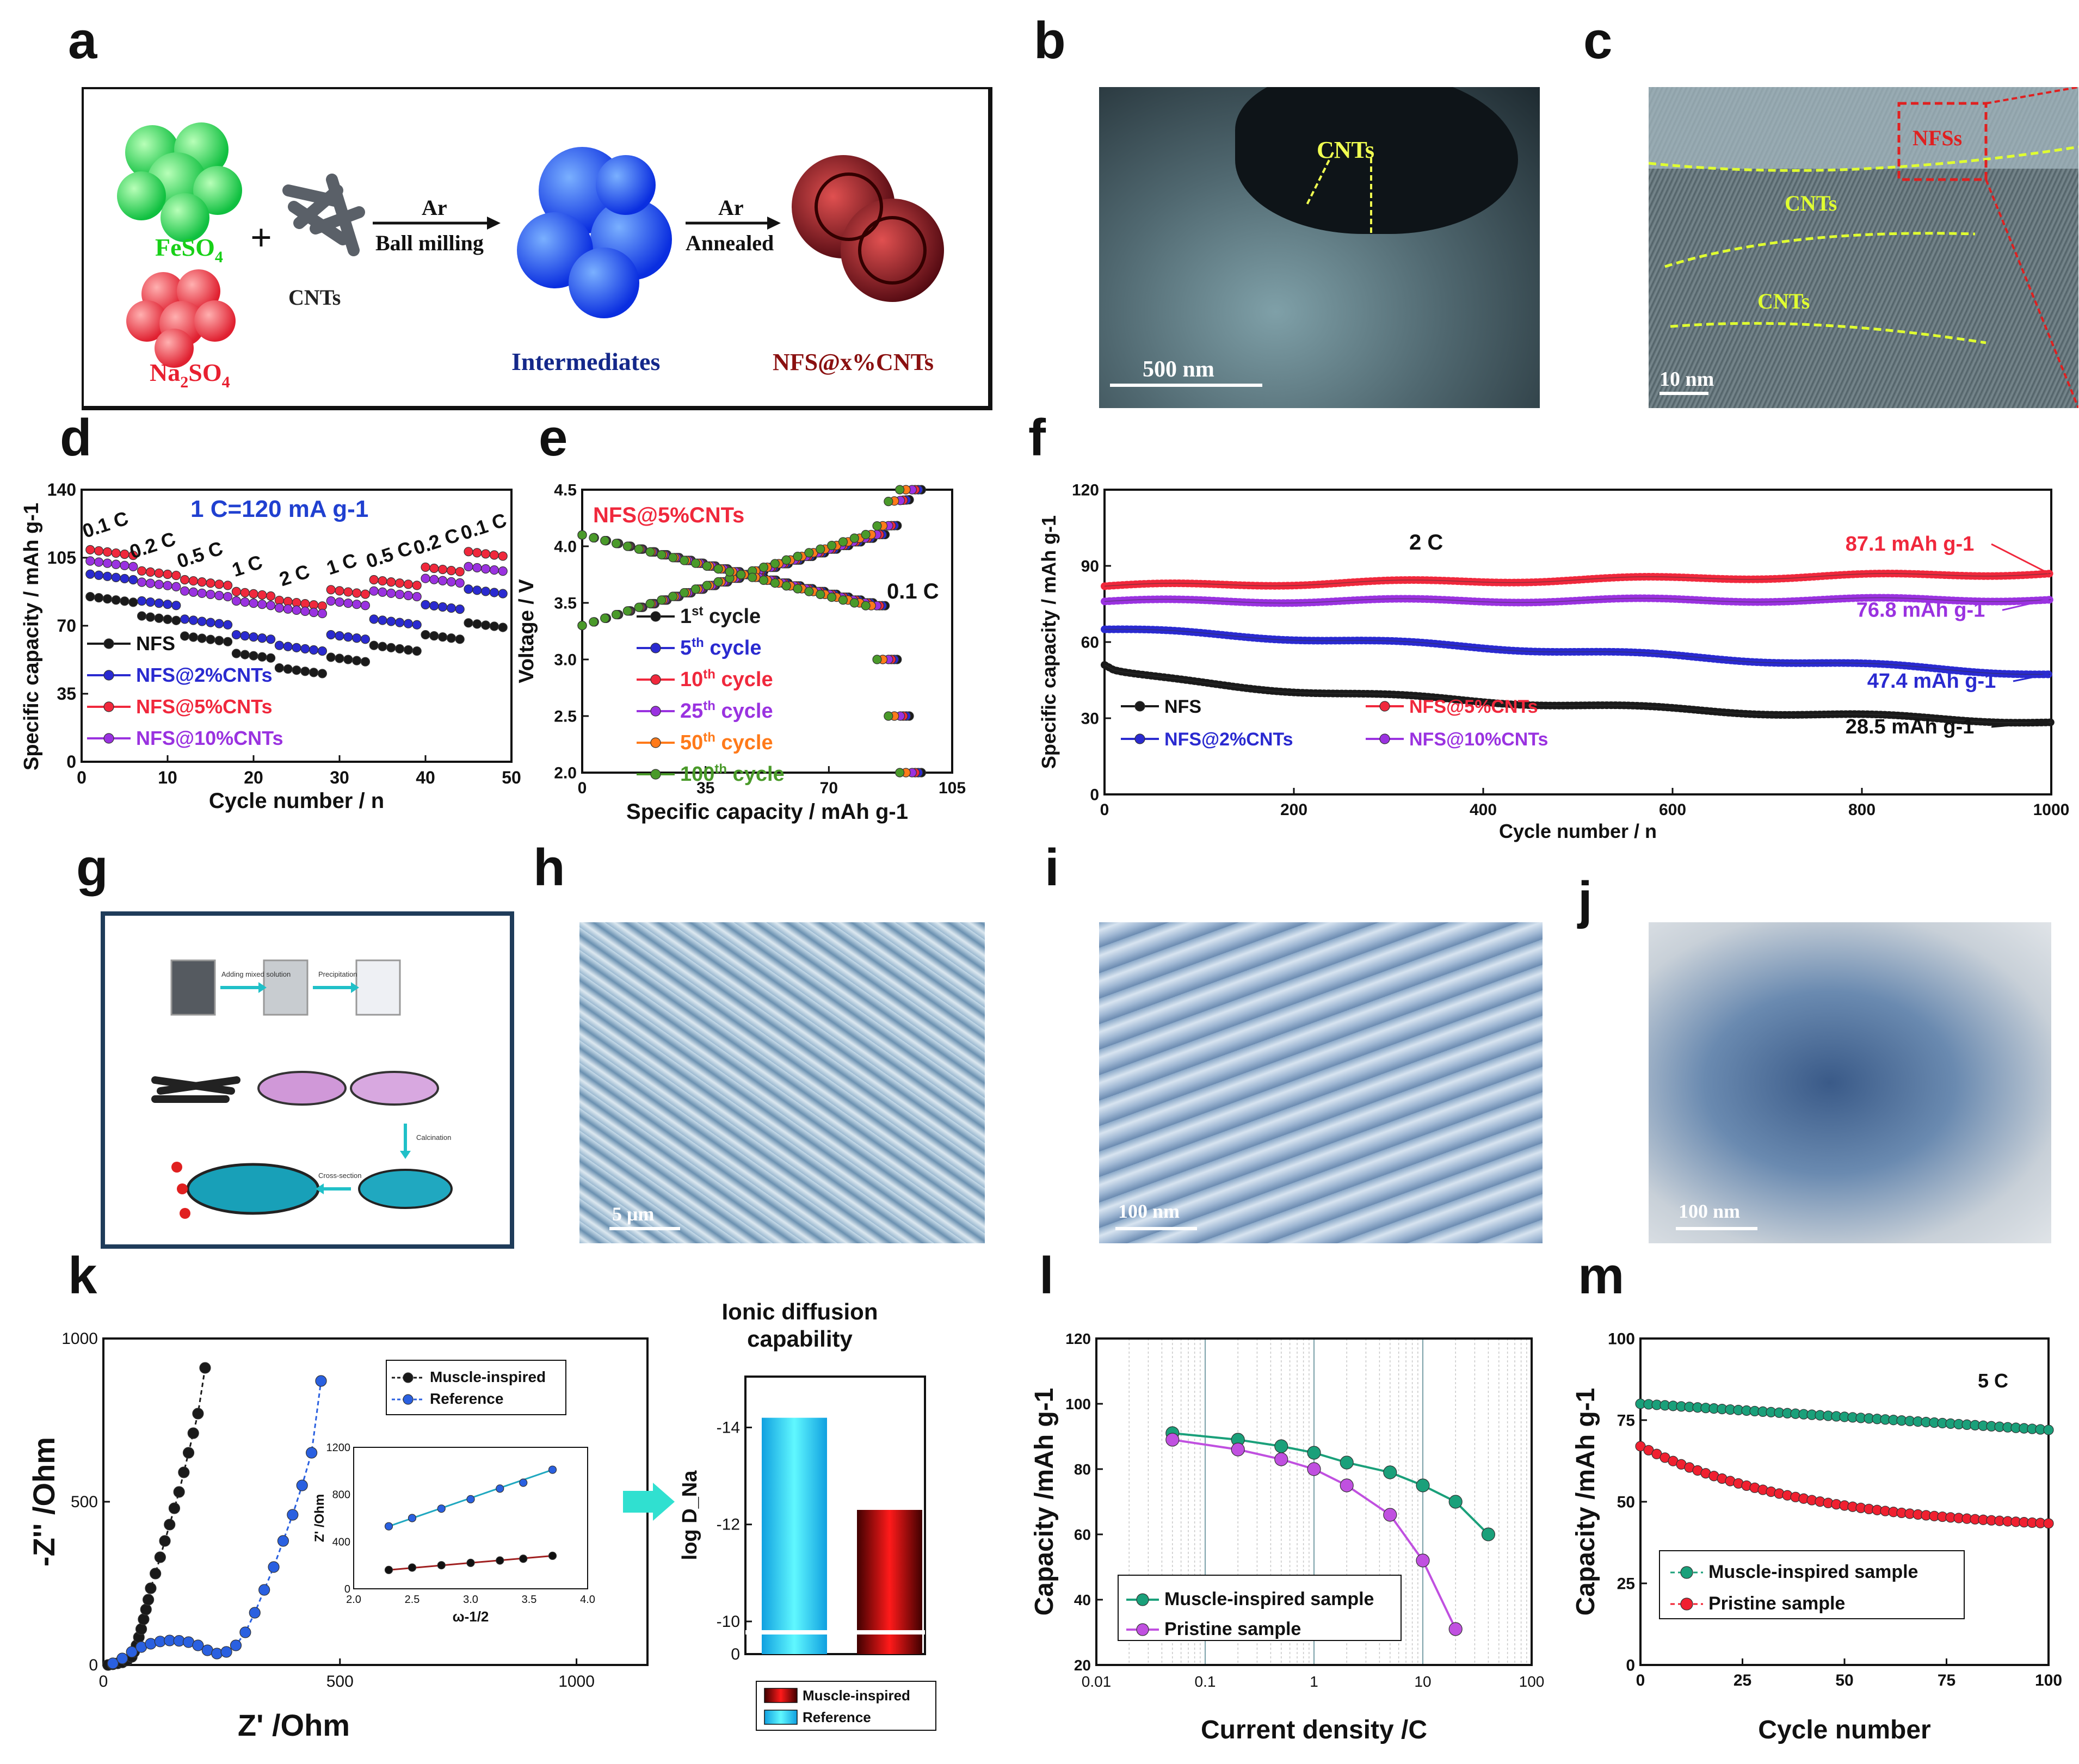  I want to click on k-legend-marker, so click(408, 1399).